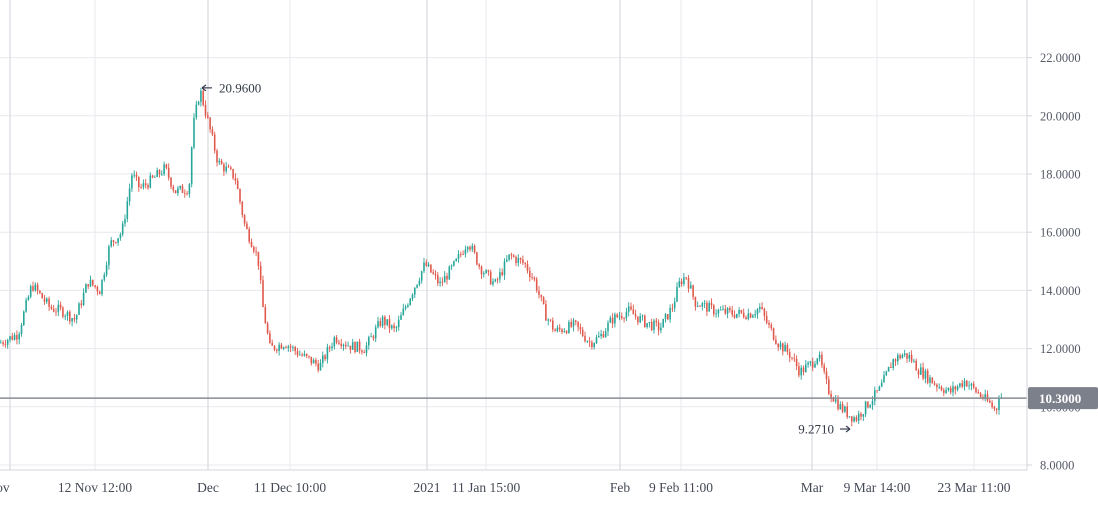  Describe the element at coordinates (681, 487) in the screenshot. I see `x-tick-label: 9 Feb 11:00` at that location.